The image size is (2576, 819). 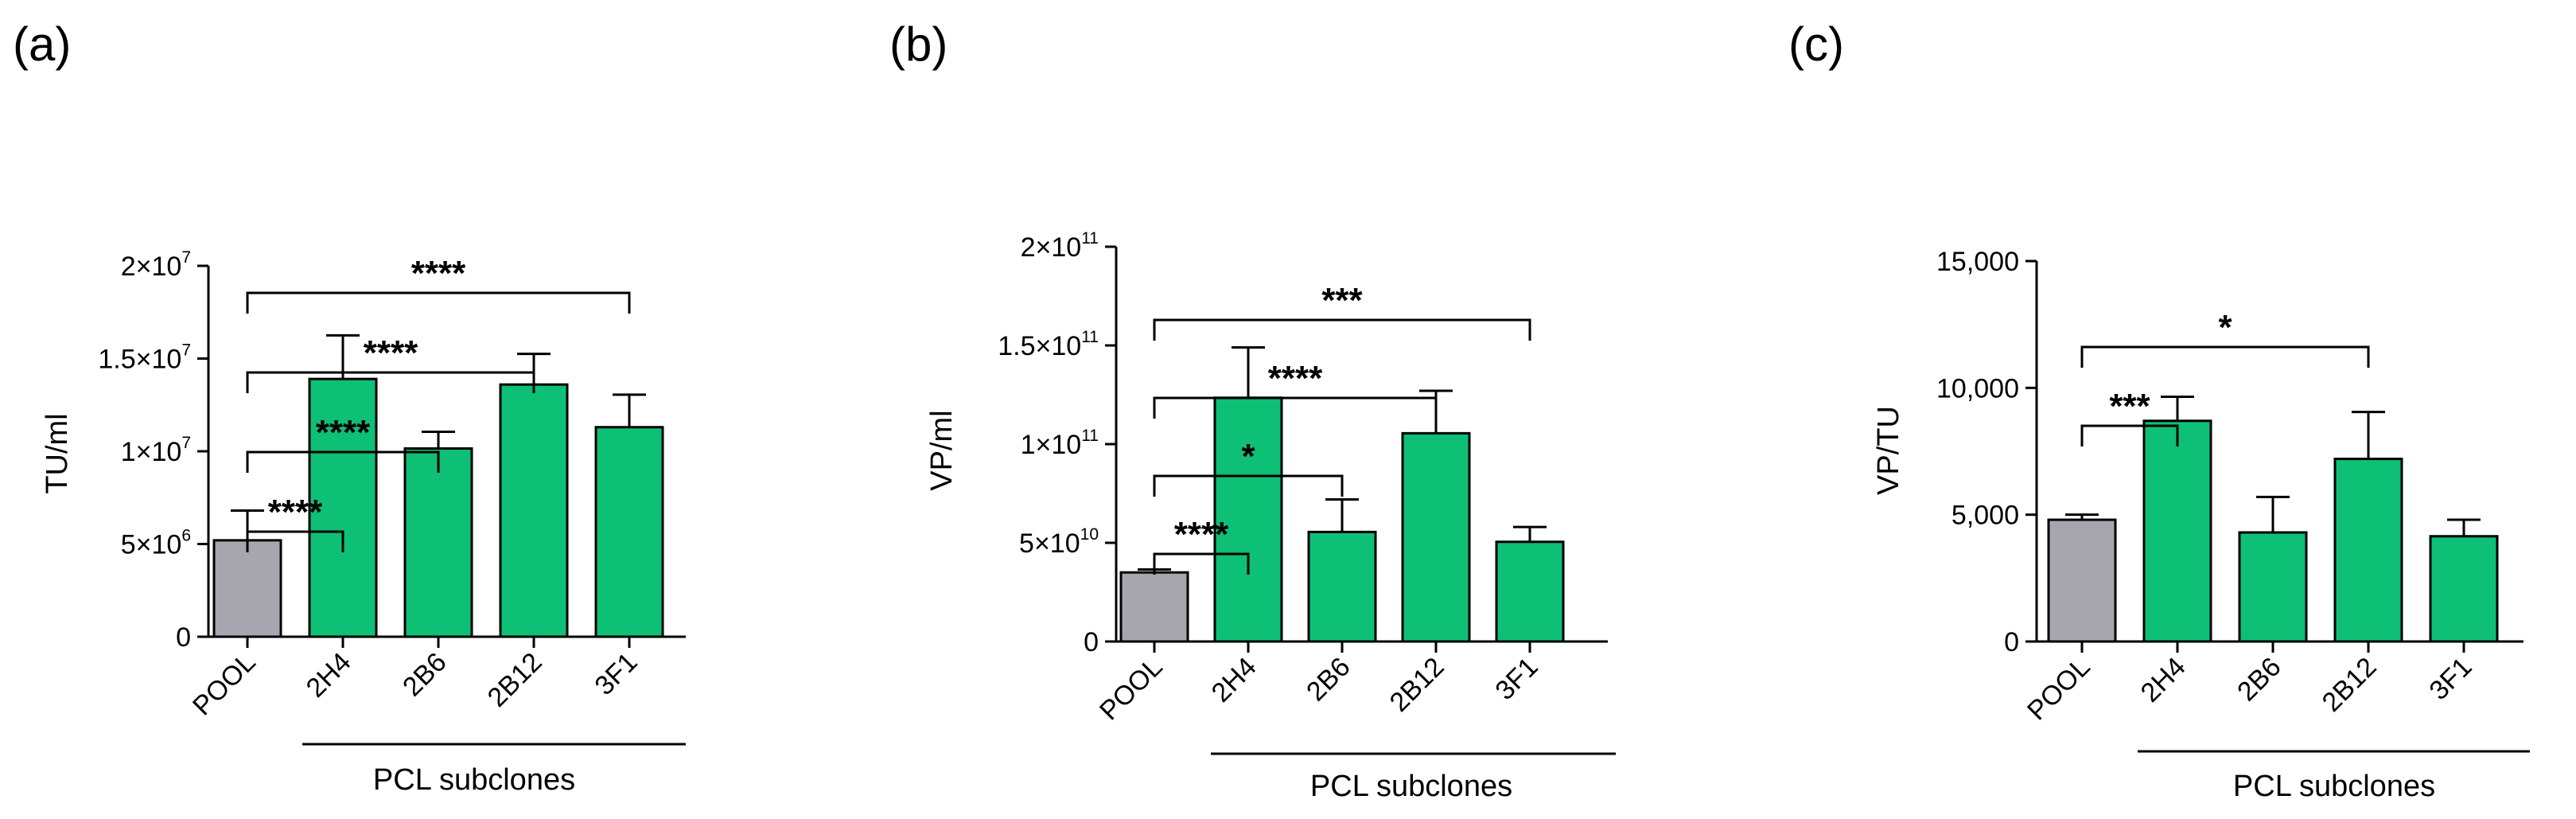 What do you see at coordinates (1816, 44) in the screenshot?
I see `panel-c-label: (c)` at bounding box center [1816, 44].